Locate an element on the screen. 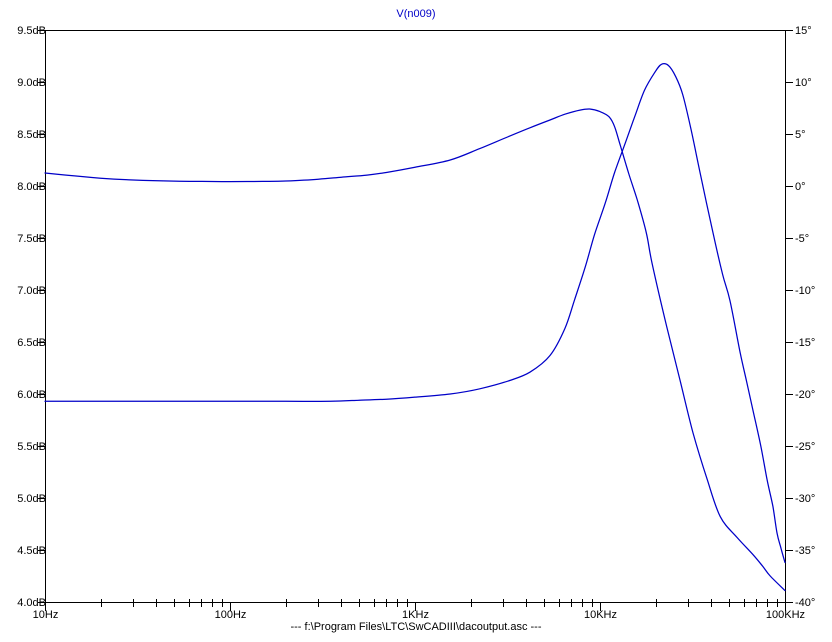 This screenshot has height=642, width=832. left-axis-tick-label: 7.0dB is located at coordinates (31, 291).